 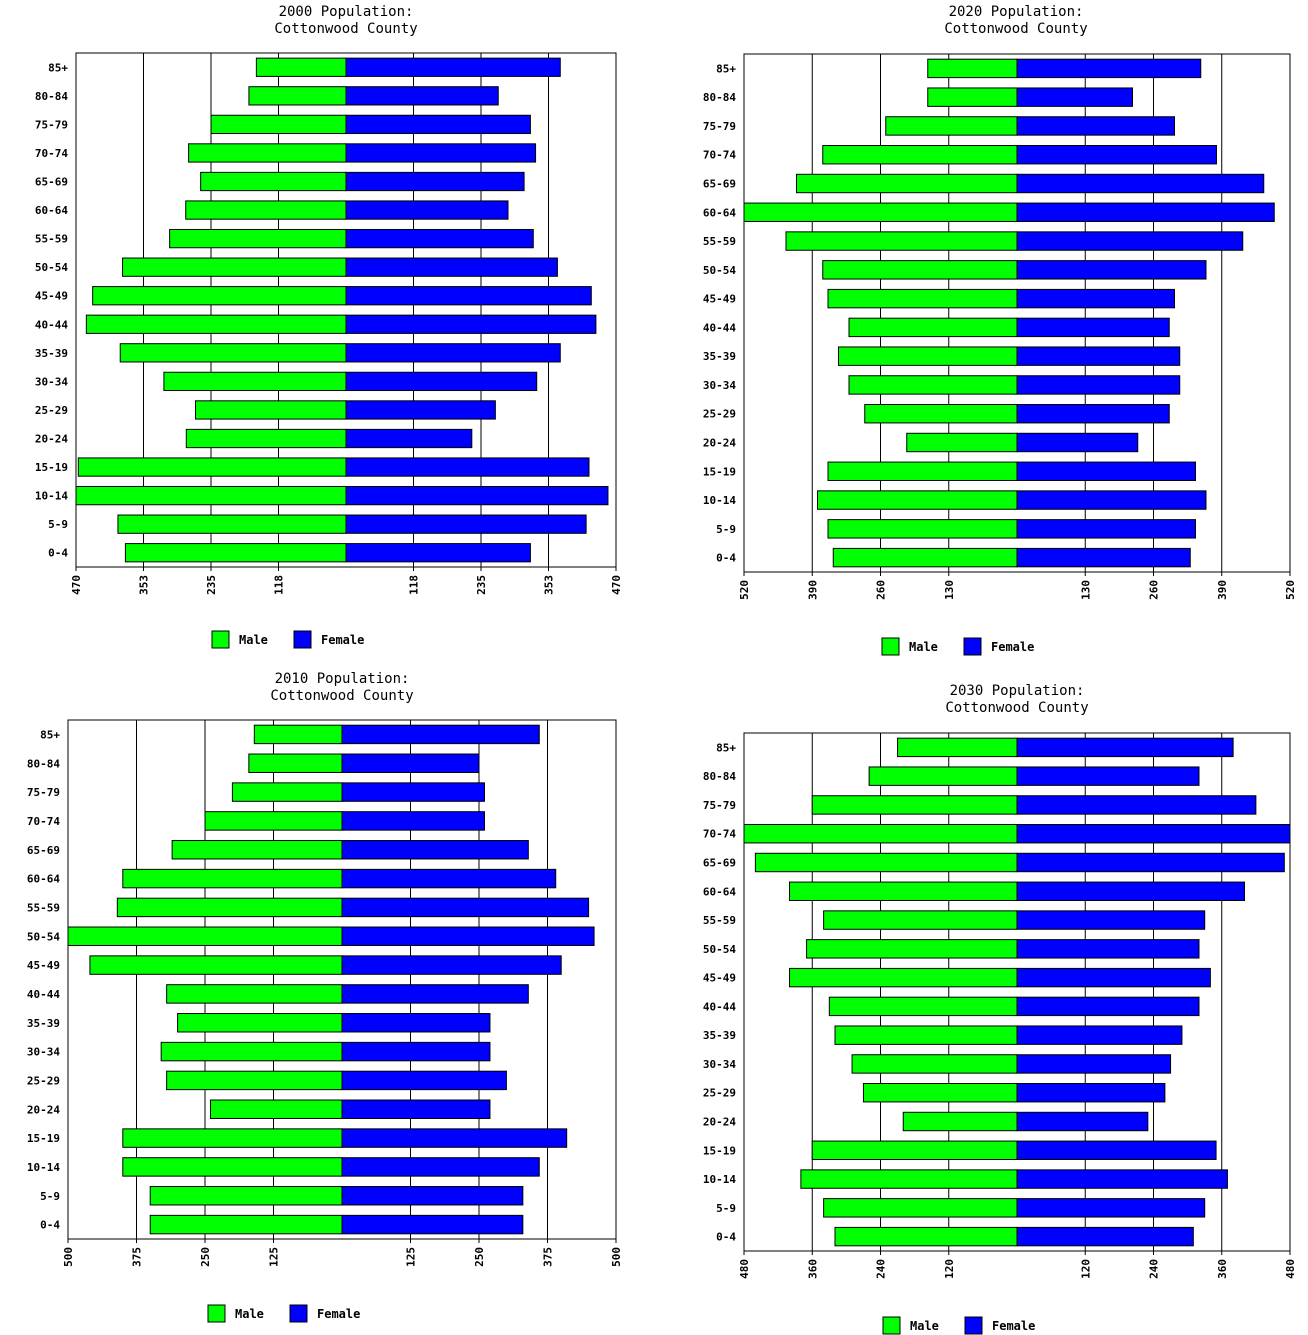 What do you see at coordinates (719, 471) in the screenshot?
I see `age-group-label: 15-19` at bounding box center [719, 471].